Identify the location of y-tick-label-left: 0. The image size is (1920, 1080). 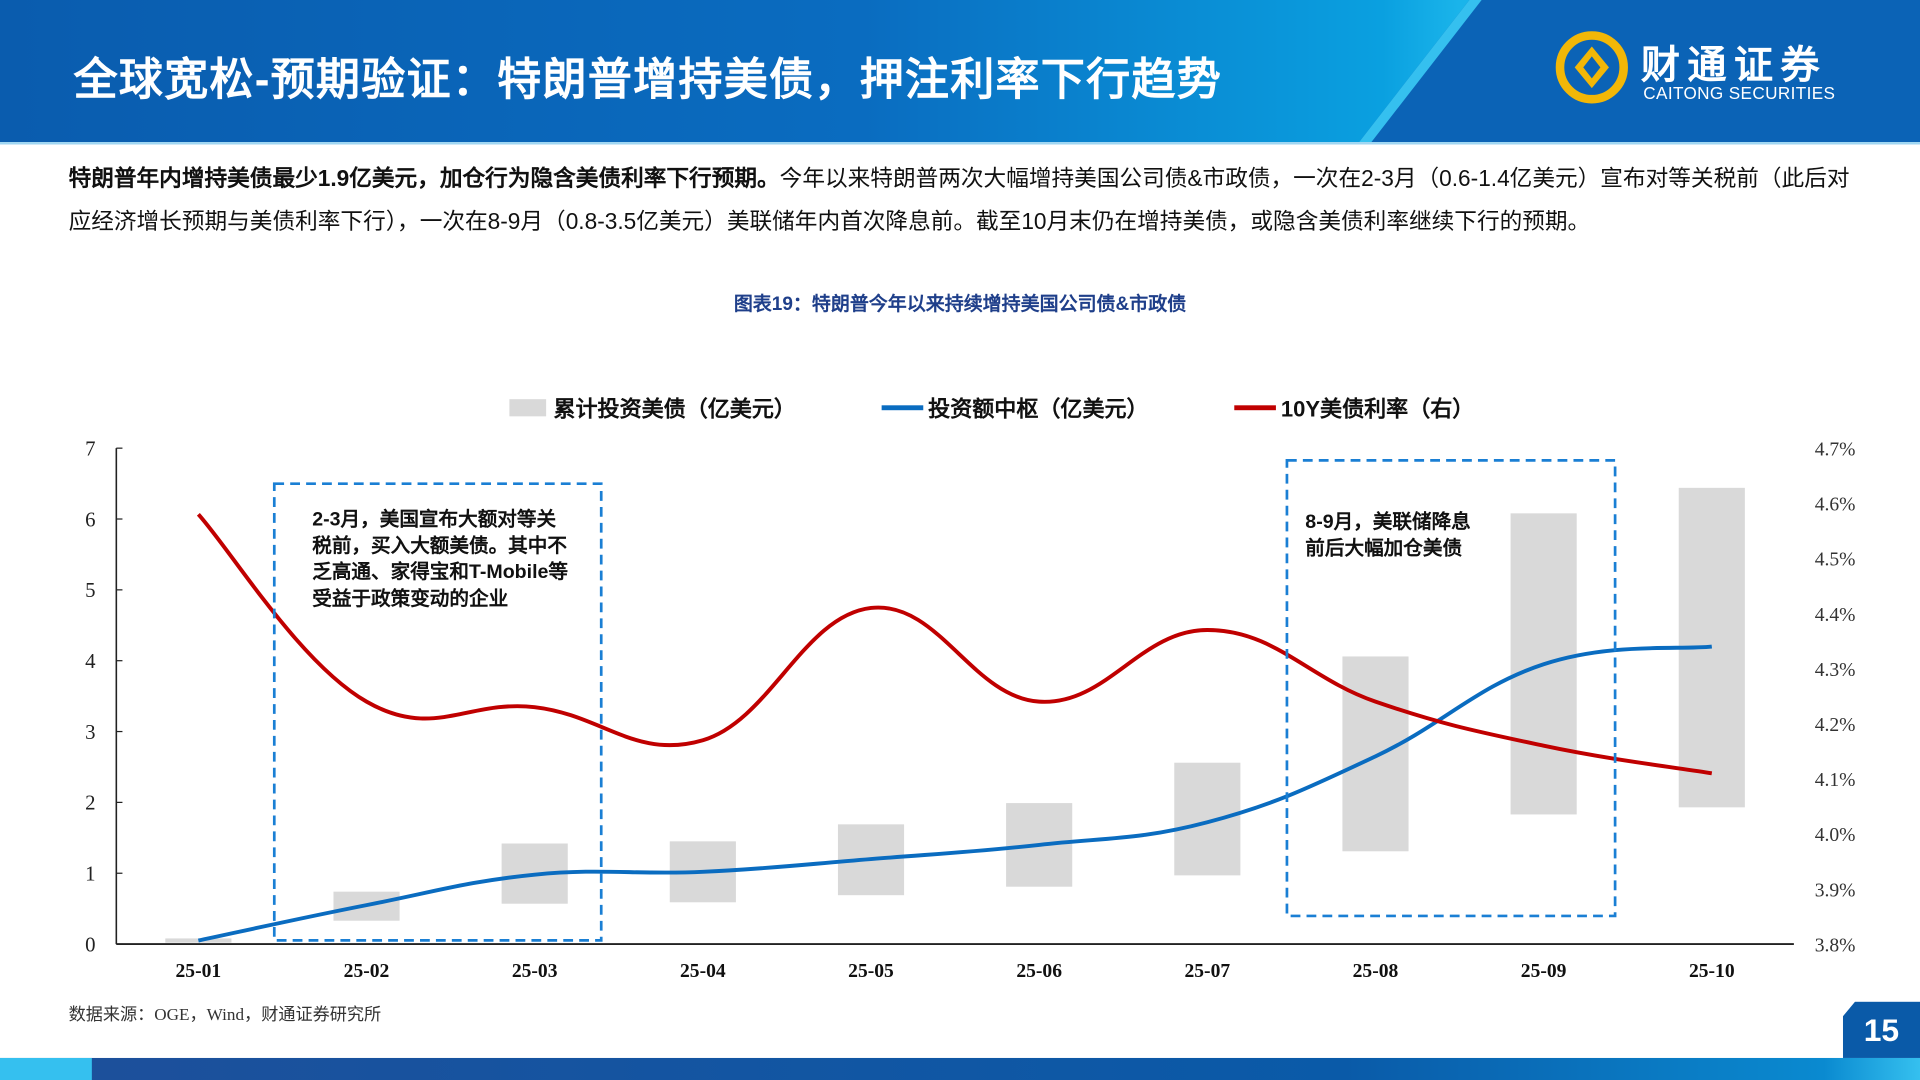
(90, 944).